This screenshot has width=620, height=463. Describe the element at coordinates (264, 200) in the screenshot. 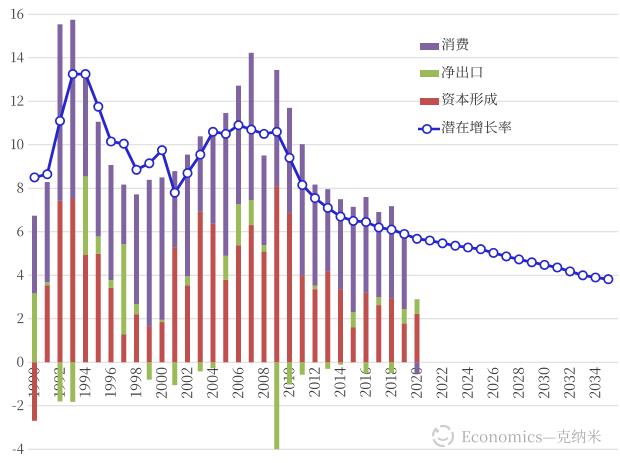

I see `bar-消费-2008` at that location.